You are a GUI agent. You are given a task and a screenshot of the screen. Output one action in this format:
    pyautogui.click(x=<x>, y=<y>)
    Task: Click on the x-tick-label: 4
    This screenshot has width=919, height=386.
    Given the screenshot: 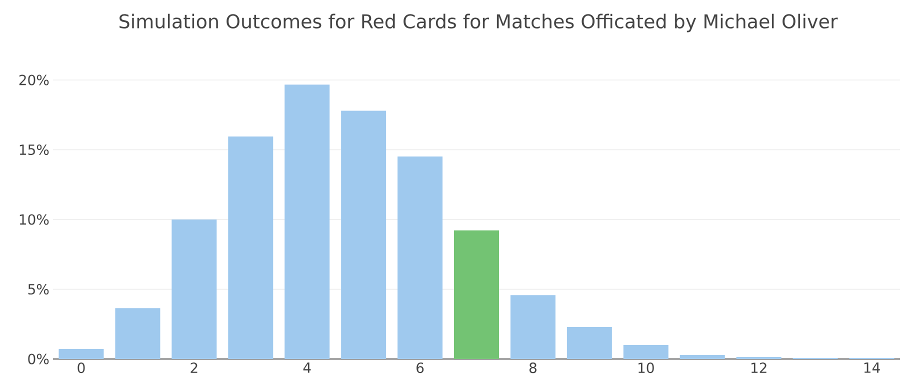 What is the action you would take?
    pyautogui.click(x=307, y=367)
    